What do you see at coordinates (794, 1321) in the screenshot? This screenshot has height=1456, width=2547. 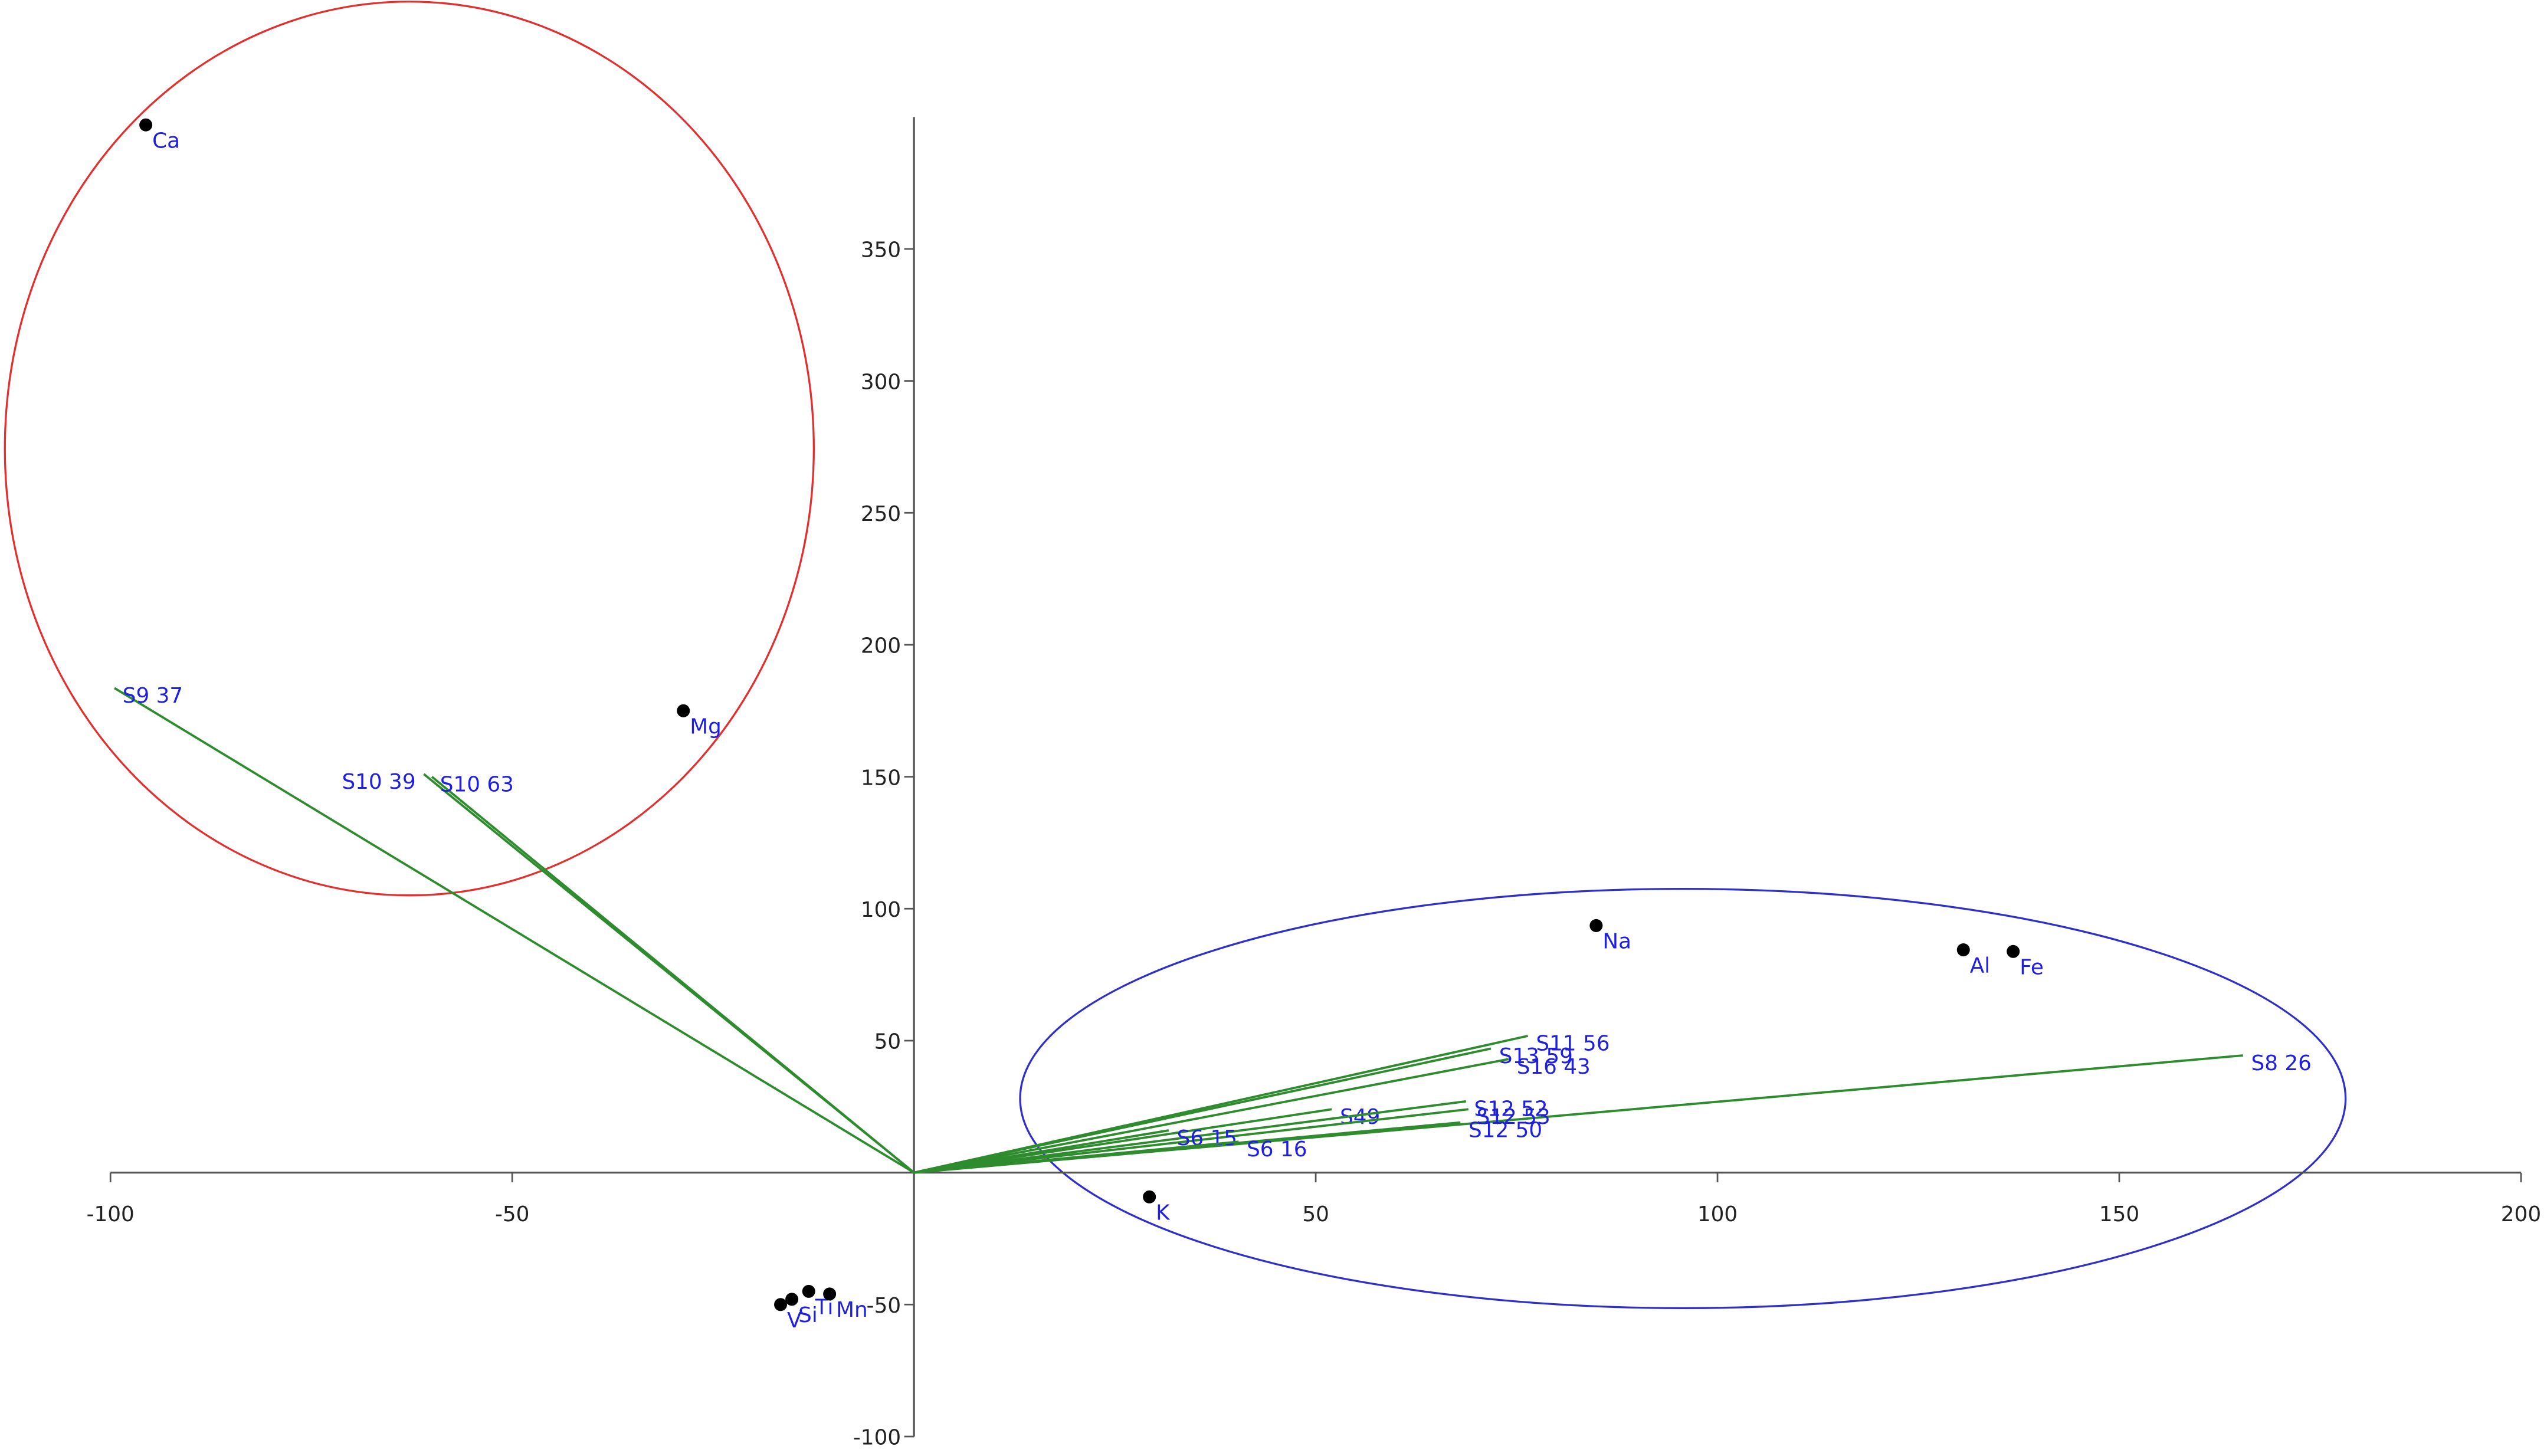 I see `point-label: V` at bounding box center [794, 1321].